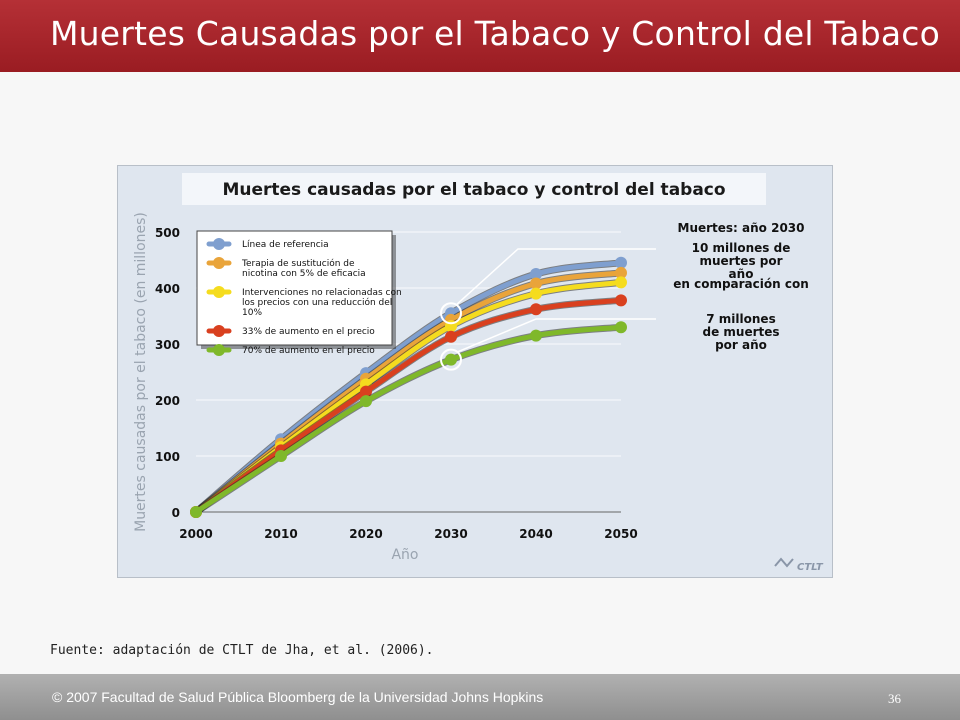  Describe the element at coordinates (57, 697) in the screenshot. I see `copyright-symbol: ©` at that location.